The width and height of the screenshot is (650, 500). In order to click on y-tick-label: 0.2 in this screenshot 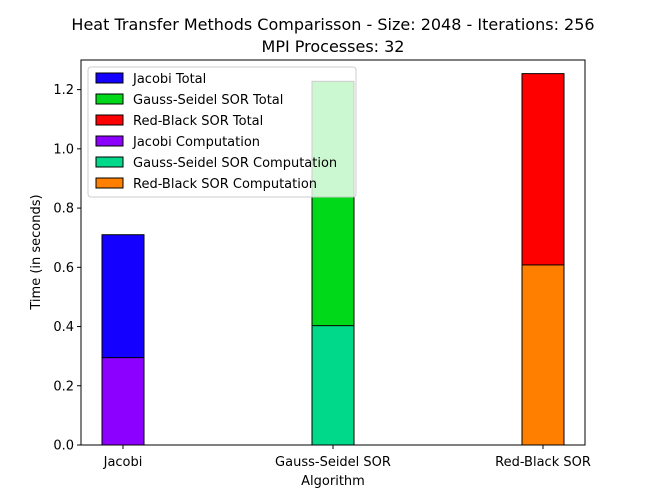, I will do `click(63, 386)`.